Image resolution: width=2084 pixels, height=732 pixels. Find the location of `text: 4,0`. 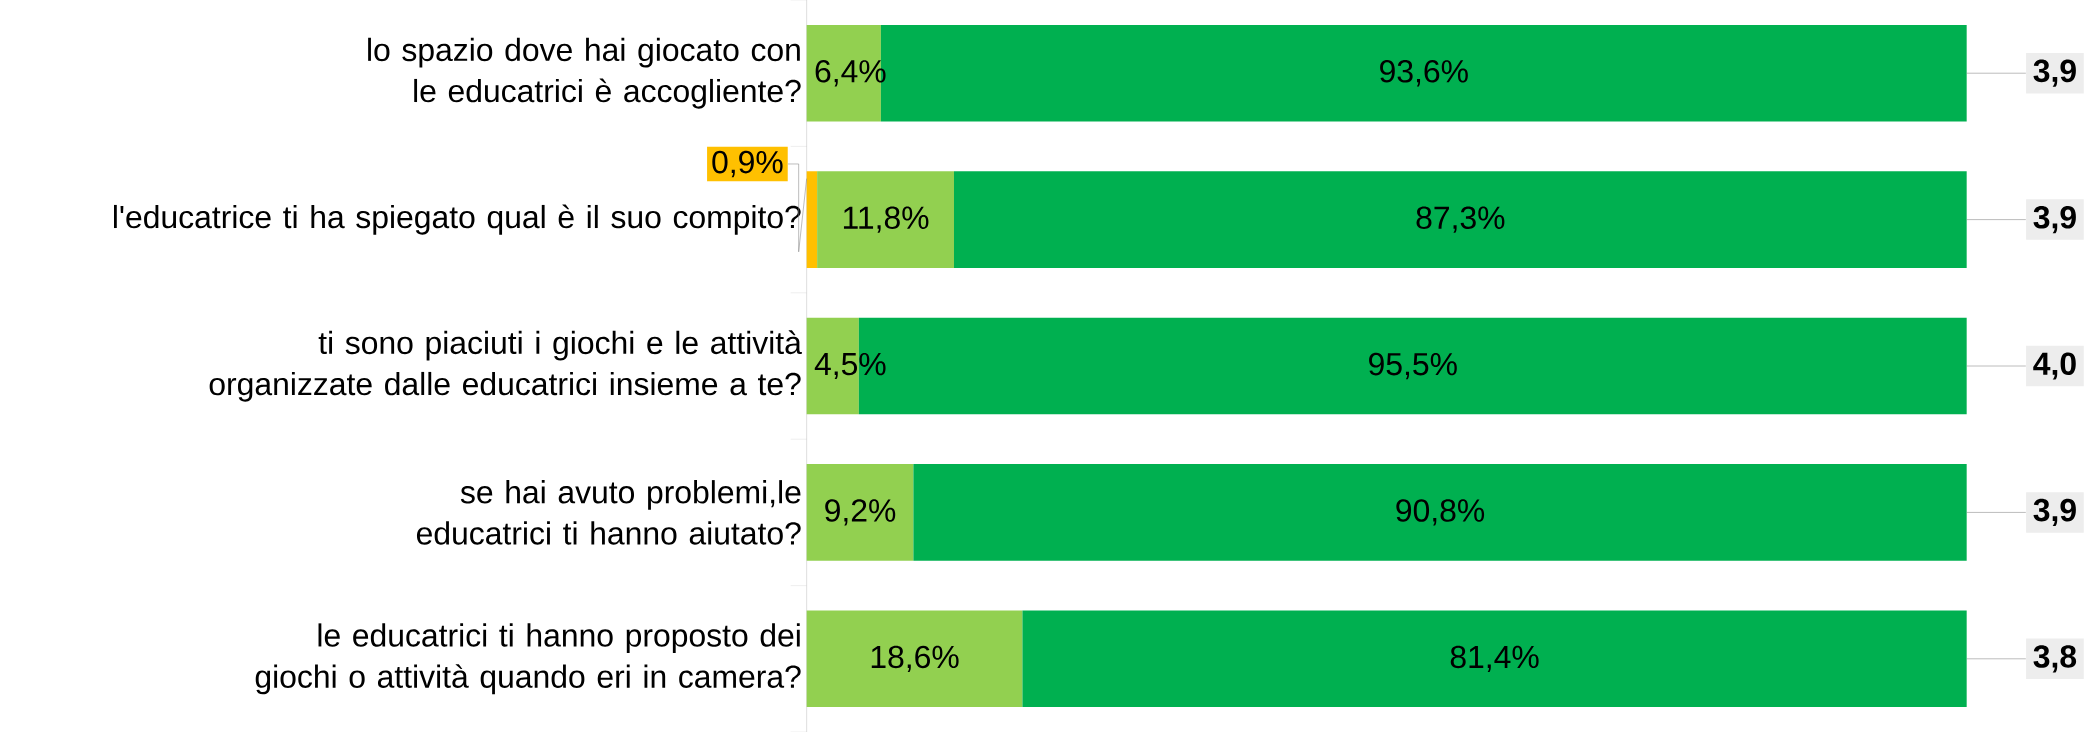

text: 4,0 is located at coordinates (2054, 366).